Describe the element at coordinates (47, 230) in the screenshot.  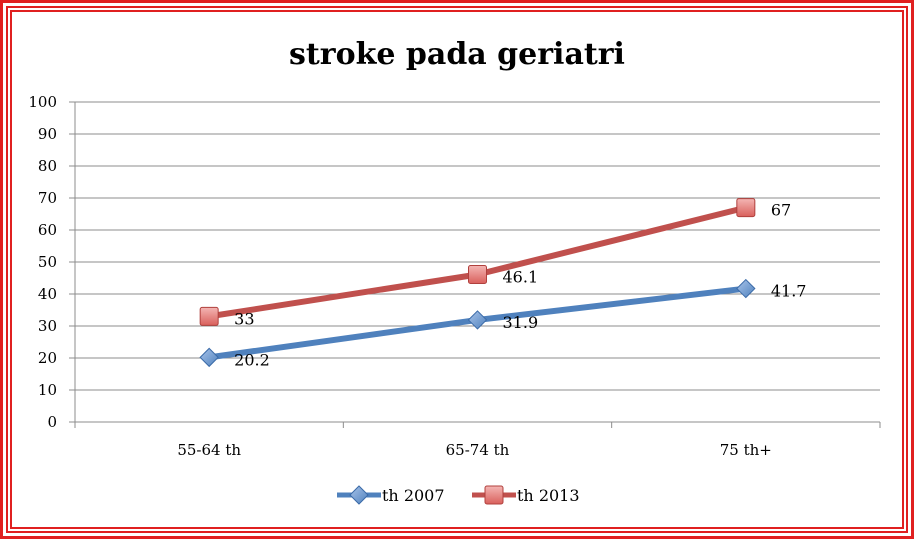
I see `y-tick-label: 60` at that location.